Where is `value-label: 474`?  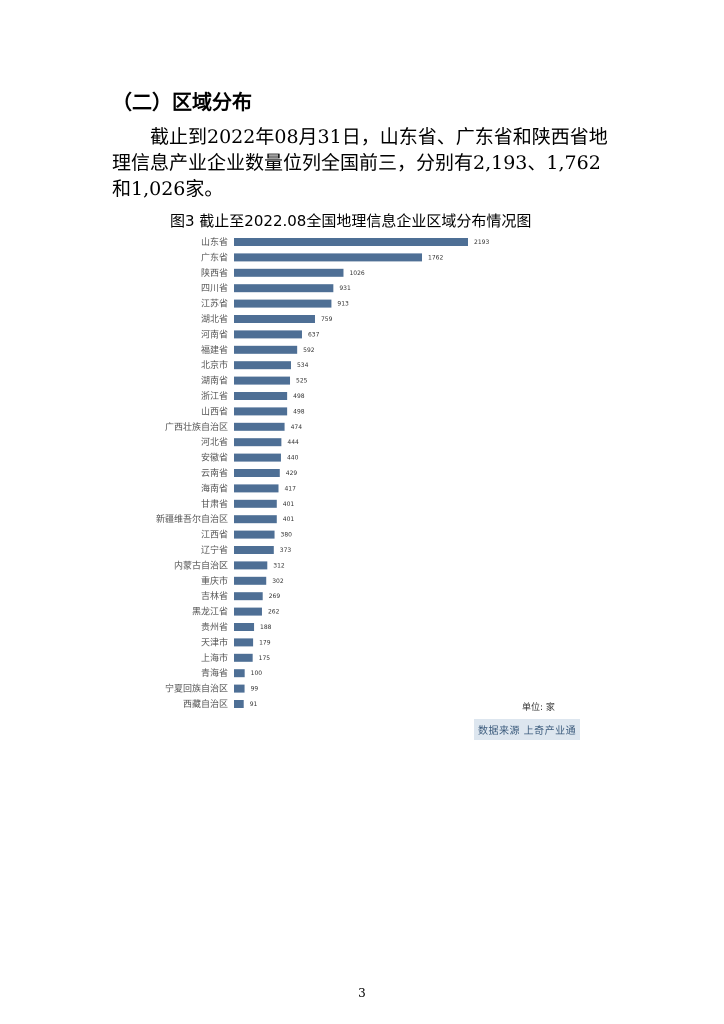 value-label: 474 is located at coordinates (297, 427).